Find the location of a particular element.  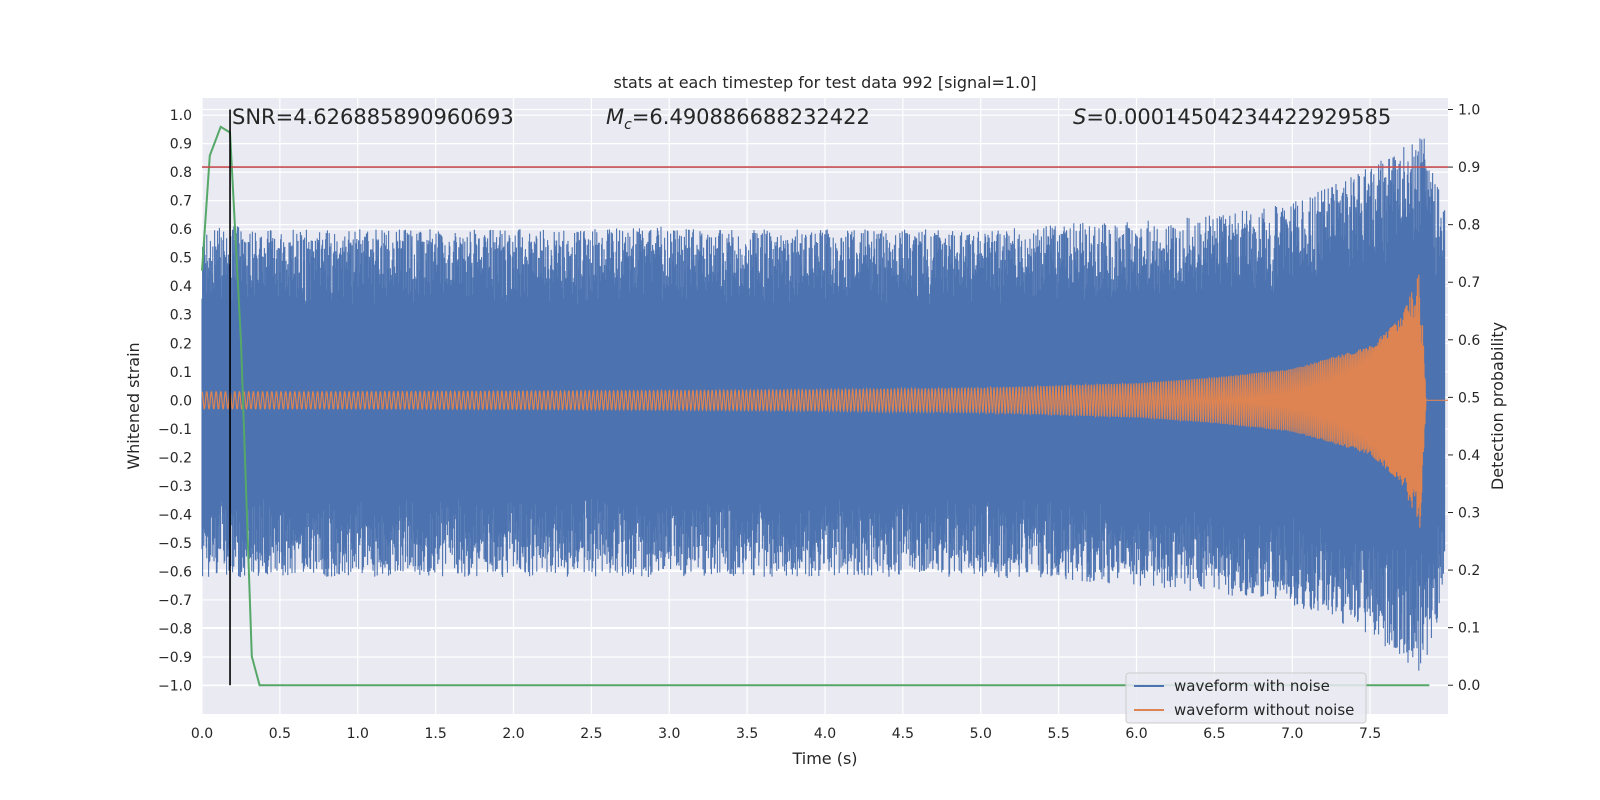

x-tick-label: 1.5 is located at coordinates (435, 734).